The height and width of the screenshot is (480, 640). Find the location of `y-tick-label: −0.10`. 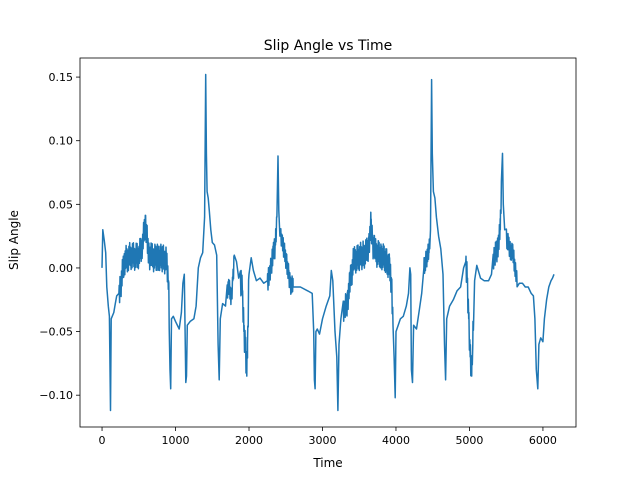

y-tick-label: −0.10 is located at coordinates (56, 395).